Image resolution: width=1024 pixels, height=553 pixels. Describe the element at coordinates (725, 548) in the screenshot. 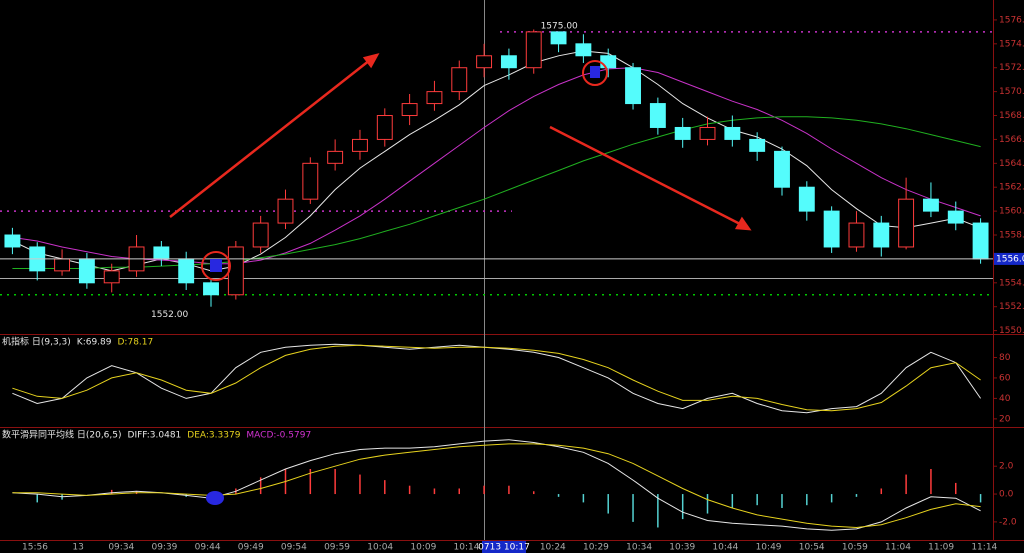

I see `x-tick-label: 10:44` at that location.